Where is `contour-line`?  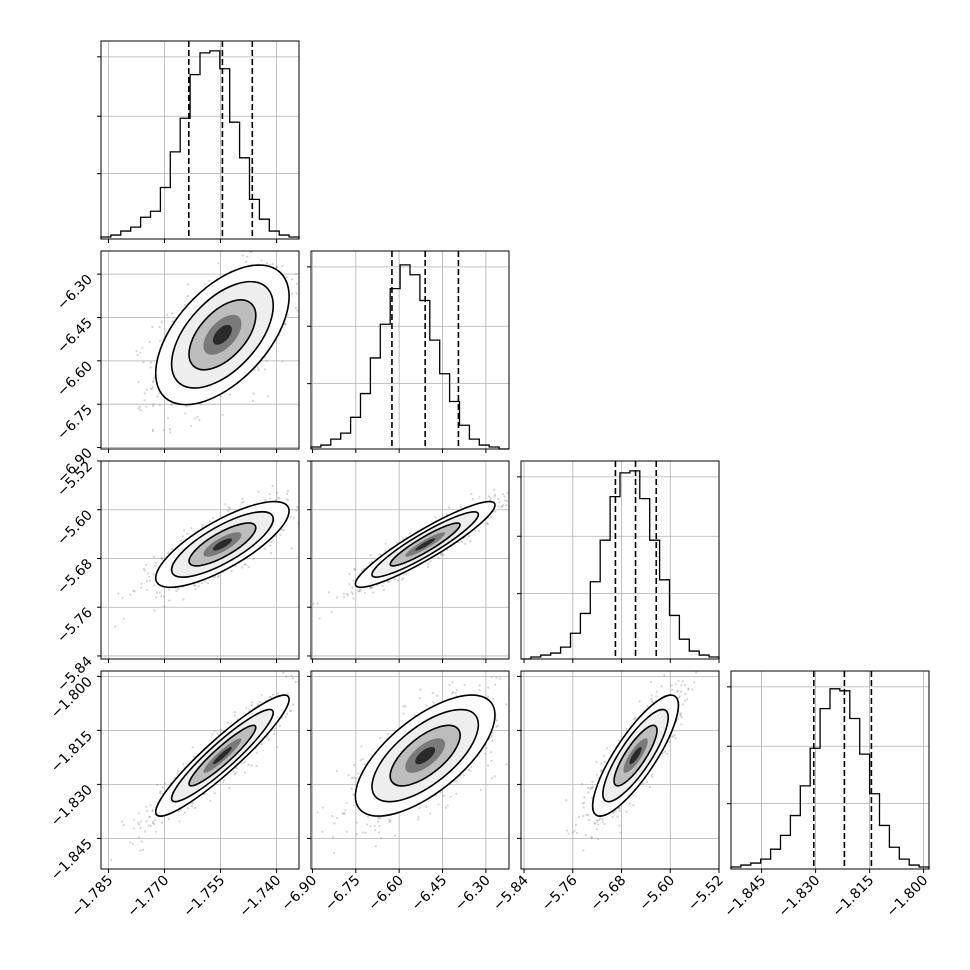
contour-line is located at coordinates (222, 544).